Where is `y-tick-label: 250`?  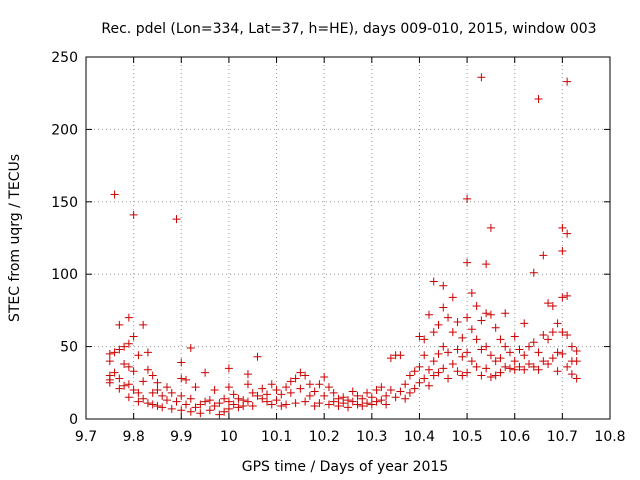 y-tick-label: 250 is located at coordinates (64, 58).